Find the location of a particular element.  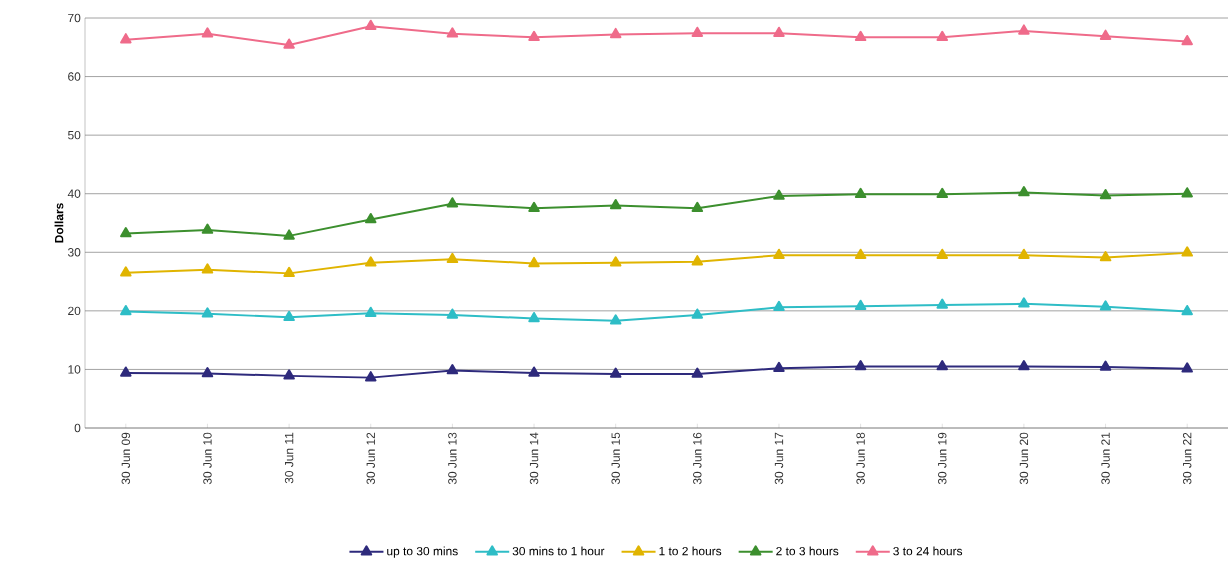

x-tick-label: 30 Jun 09 is located at coordinates (126, 458).